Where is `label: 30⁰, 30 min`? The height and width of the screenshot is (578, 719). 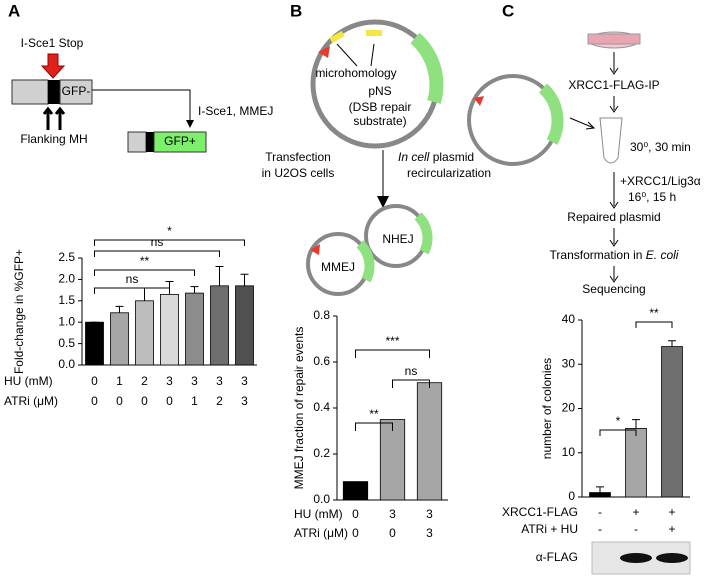 label: 30⁰, 30 min is located at coordinates (660, 147).